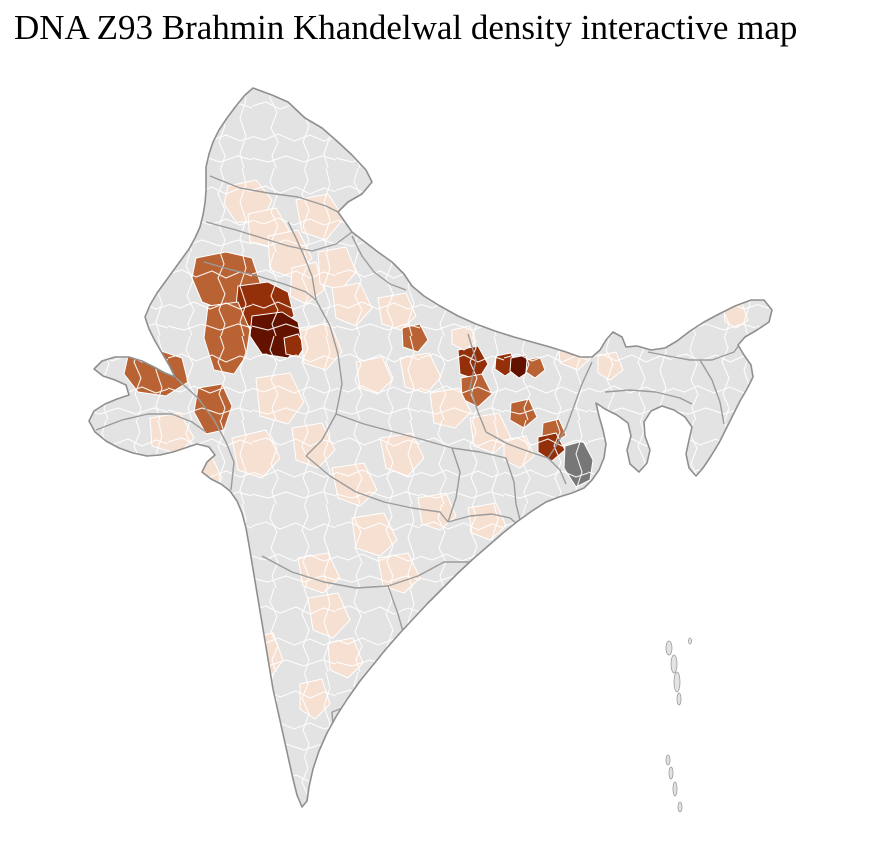 The height and width of the screenshot is (846, 881). What do you see at coordinates (678, 725) in the screenshot?
I see `andaman-nicobar-islands` at bounding box center [678, 725].